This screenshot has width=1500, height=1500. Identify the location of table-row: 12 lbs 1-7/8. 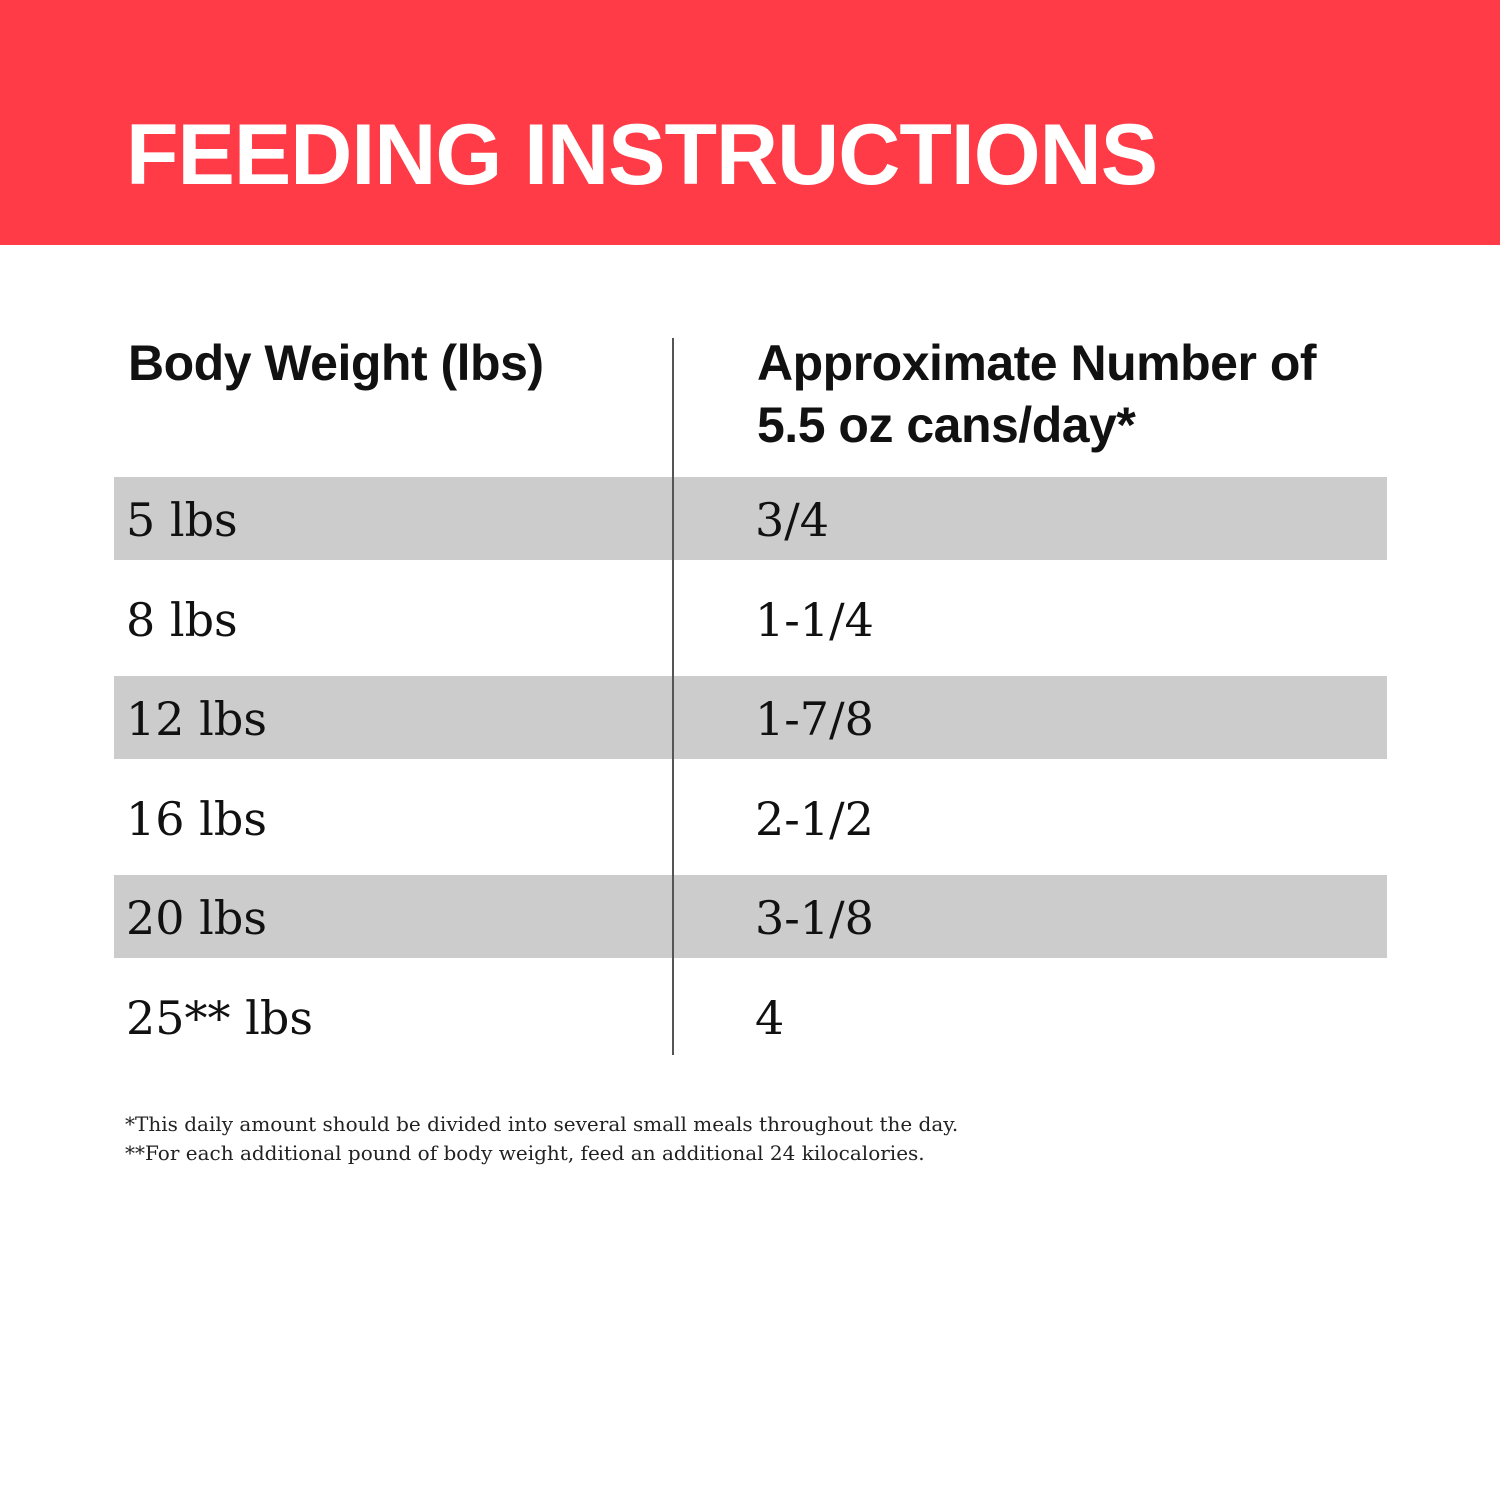
(750, 717).